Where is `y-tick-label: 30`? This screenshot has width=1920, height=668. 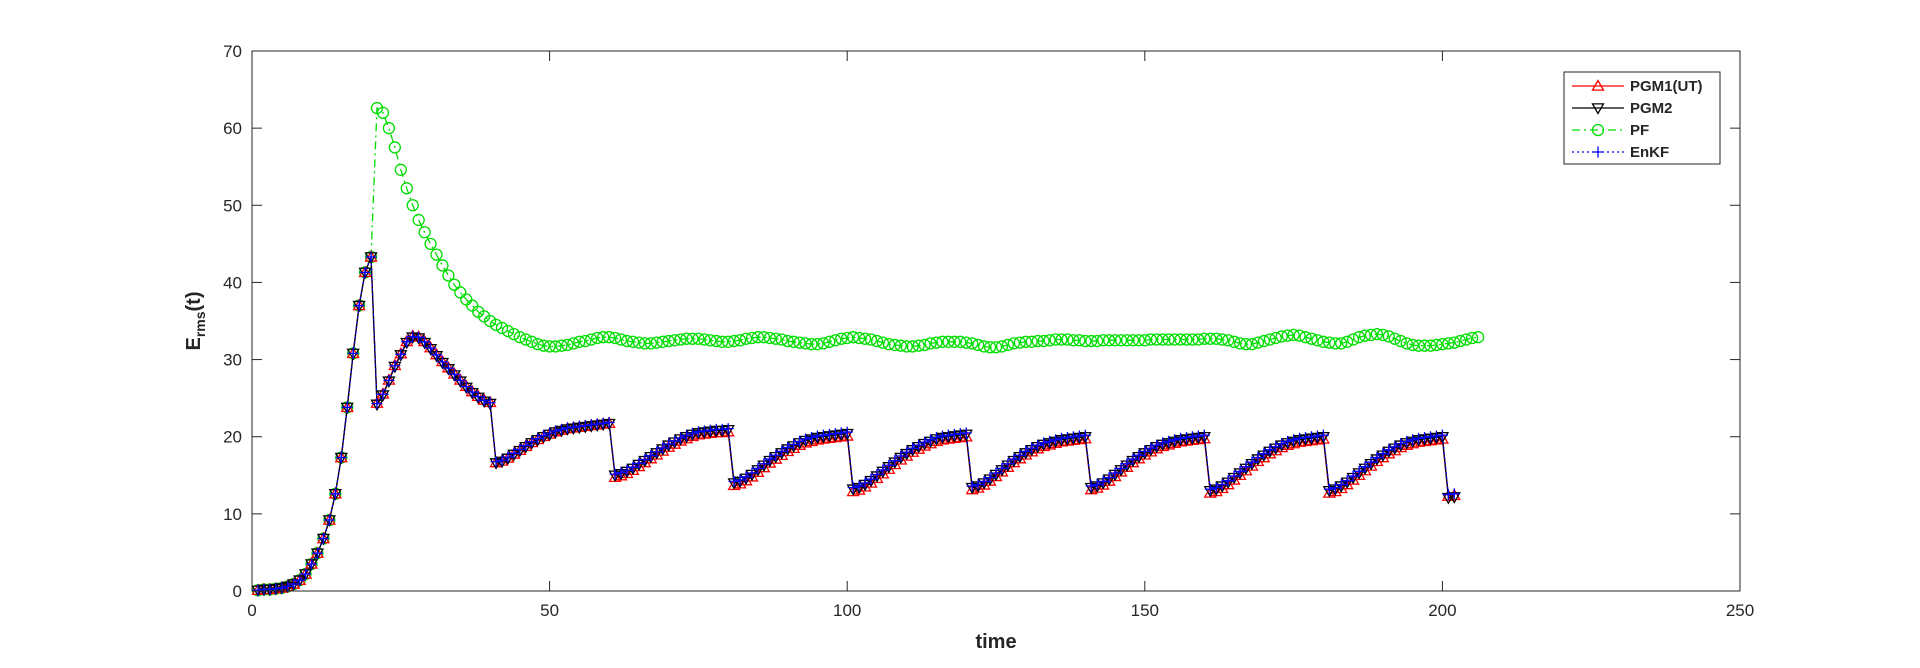
y-tick-label: 30 is located at coordinates (232, 360).